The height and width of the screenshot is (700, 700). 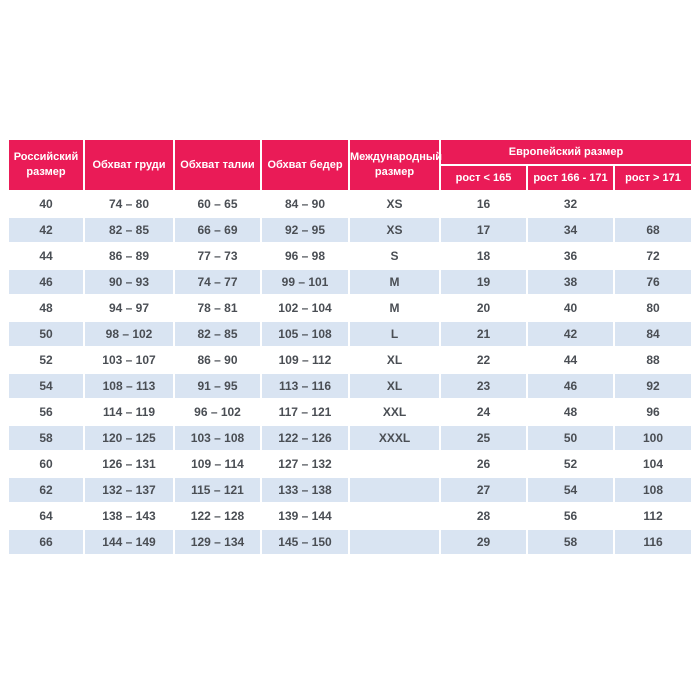 I want to click on header-chest: Обхват груди, so click(x=129, y=165).